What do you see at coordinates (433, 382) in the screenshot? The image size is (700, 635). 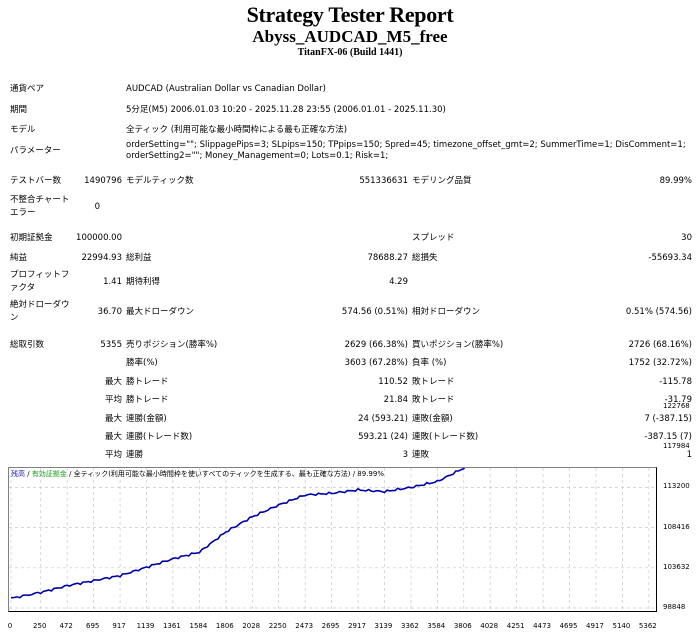 I see `largest-loss-label: 敗トレード` at bounding box center [433, 382].